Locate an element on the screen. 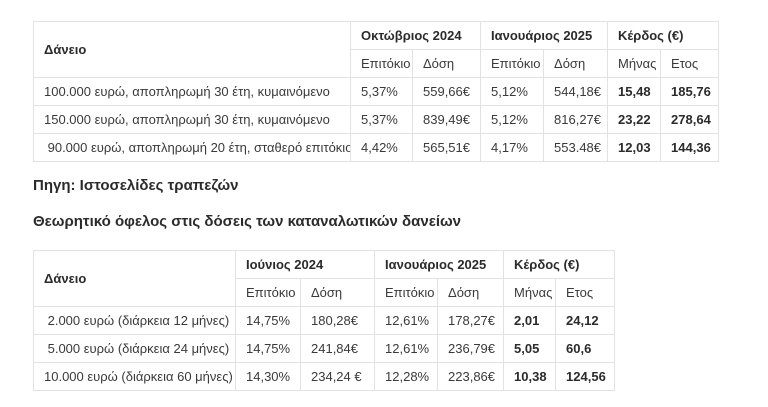 The width and height of the screenshot is (768, 407). installment-cell: 178,27€ is located at coordinates (471, 320).